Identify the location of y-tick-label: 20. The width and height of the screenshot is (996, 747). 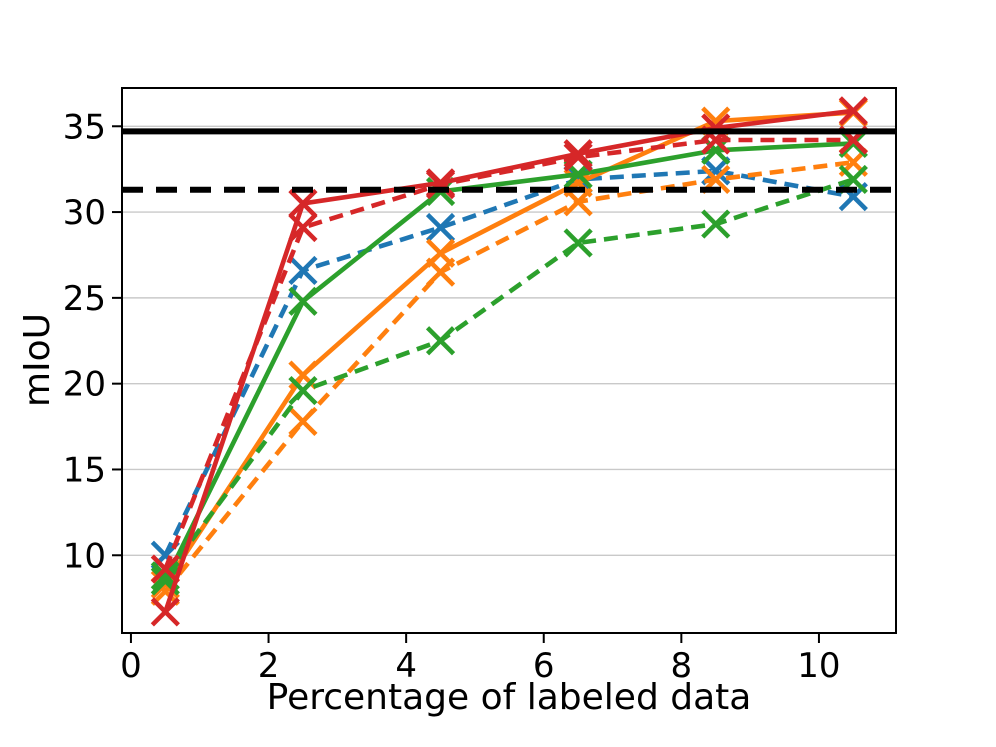
(84, 385).